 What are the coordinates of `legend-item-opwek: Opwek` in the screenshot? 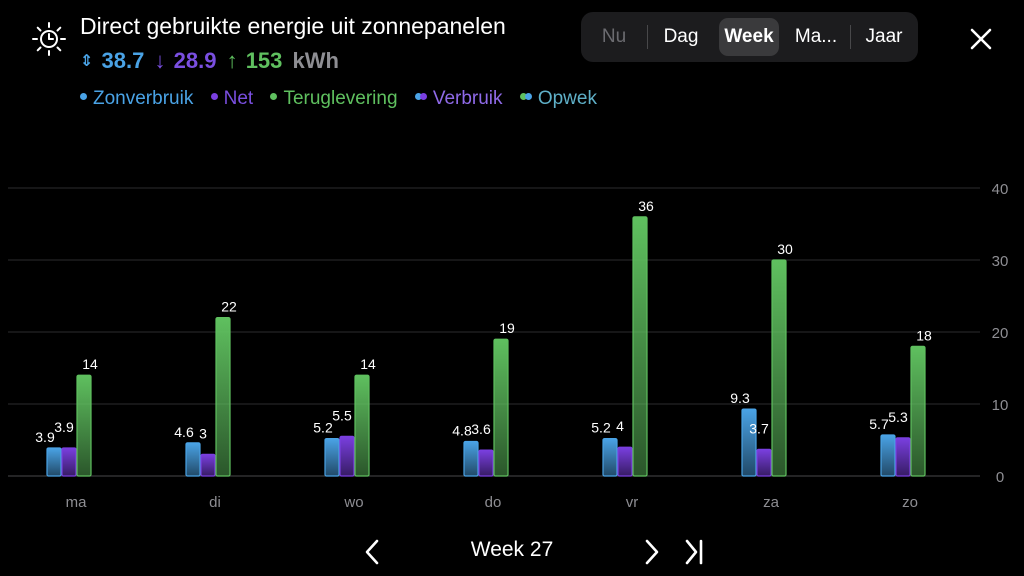 It's located at (558, 99).